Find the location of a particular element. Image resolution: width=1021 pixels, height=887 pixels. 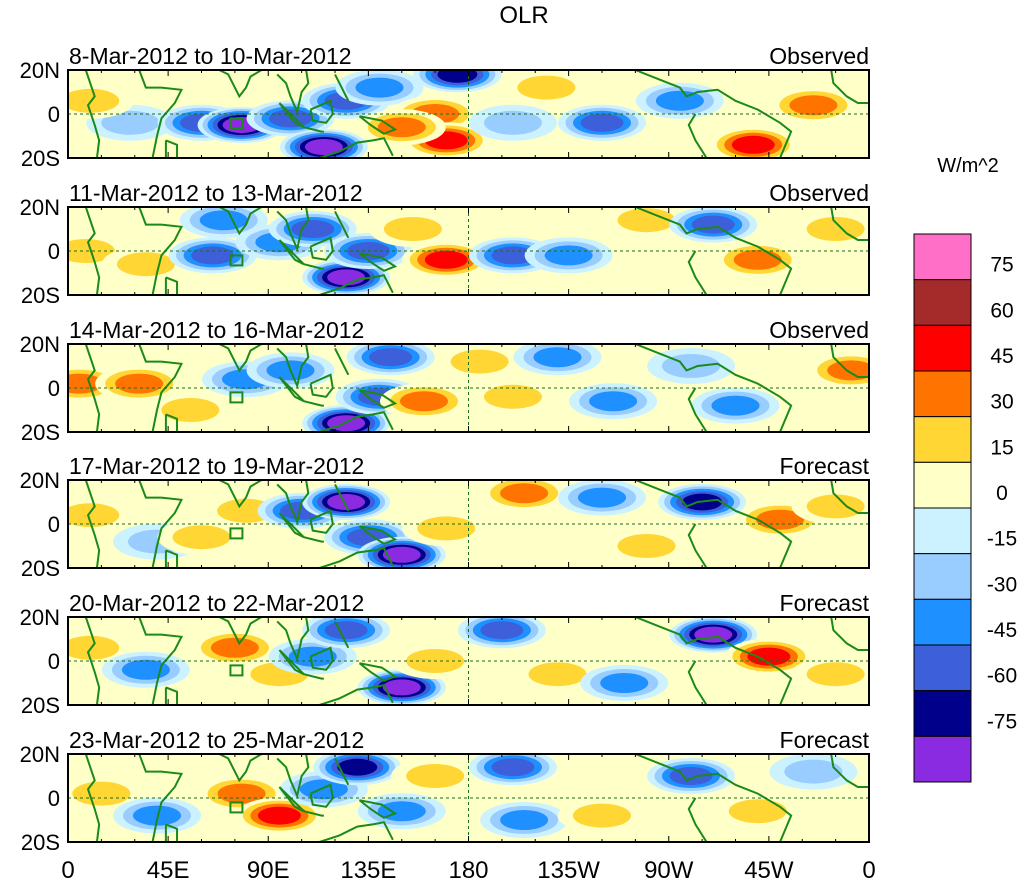

panel-kind: Observed is located at coordinates (819, 330).